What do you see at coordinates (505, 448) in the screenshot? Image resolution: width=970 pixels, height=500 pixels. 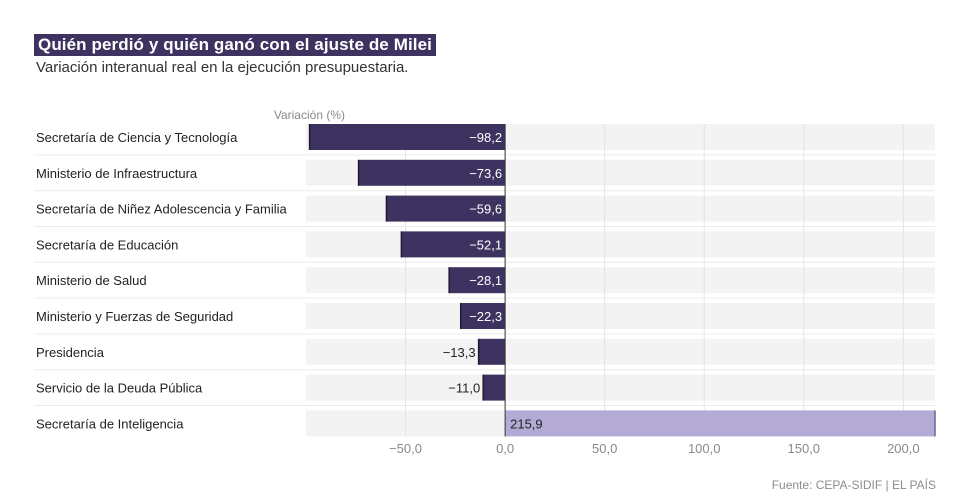 I see `x-tick-label: 0,0` at bounding box center [505, 448].